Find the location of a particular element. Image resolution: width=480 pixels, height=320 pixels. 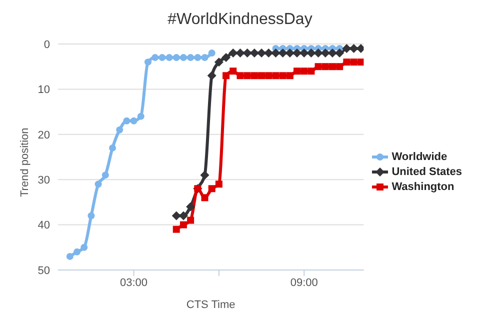

y-axis-title: Trend position is located at coordinates (24, 162).